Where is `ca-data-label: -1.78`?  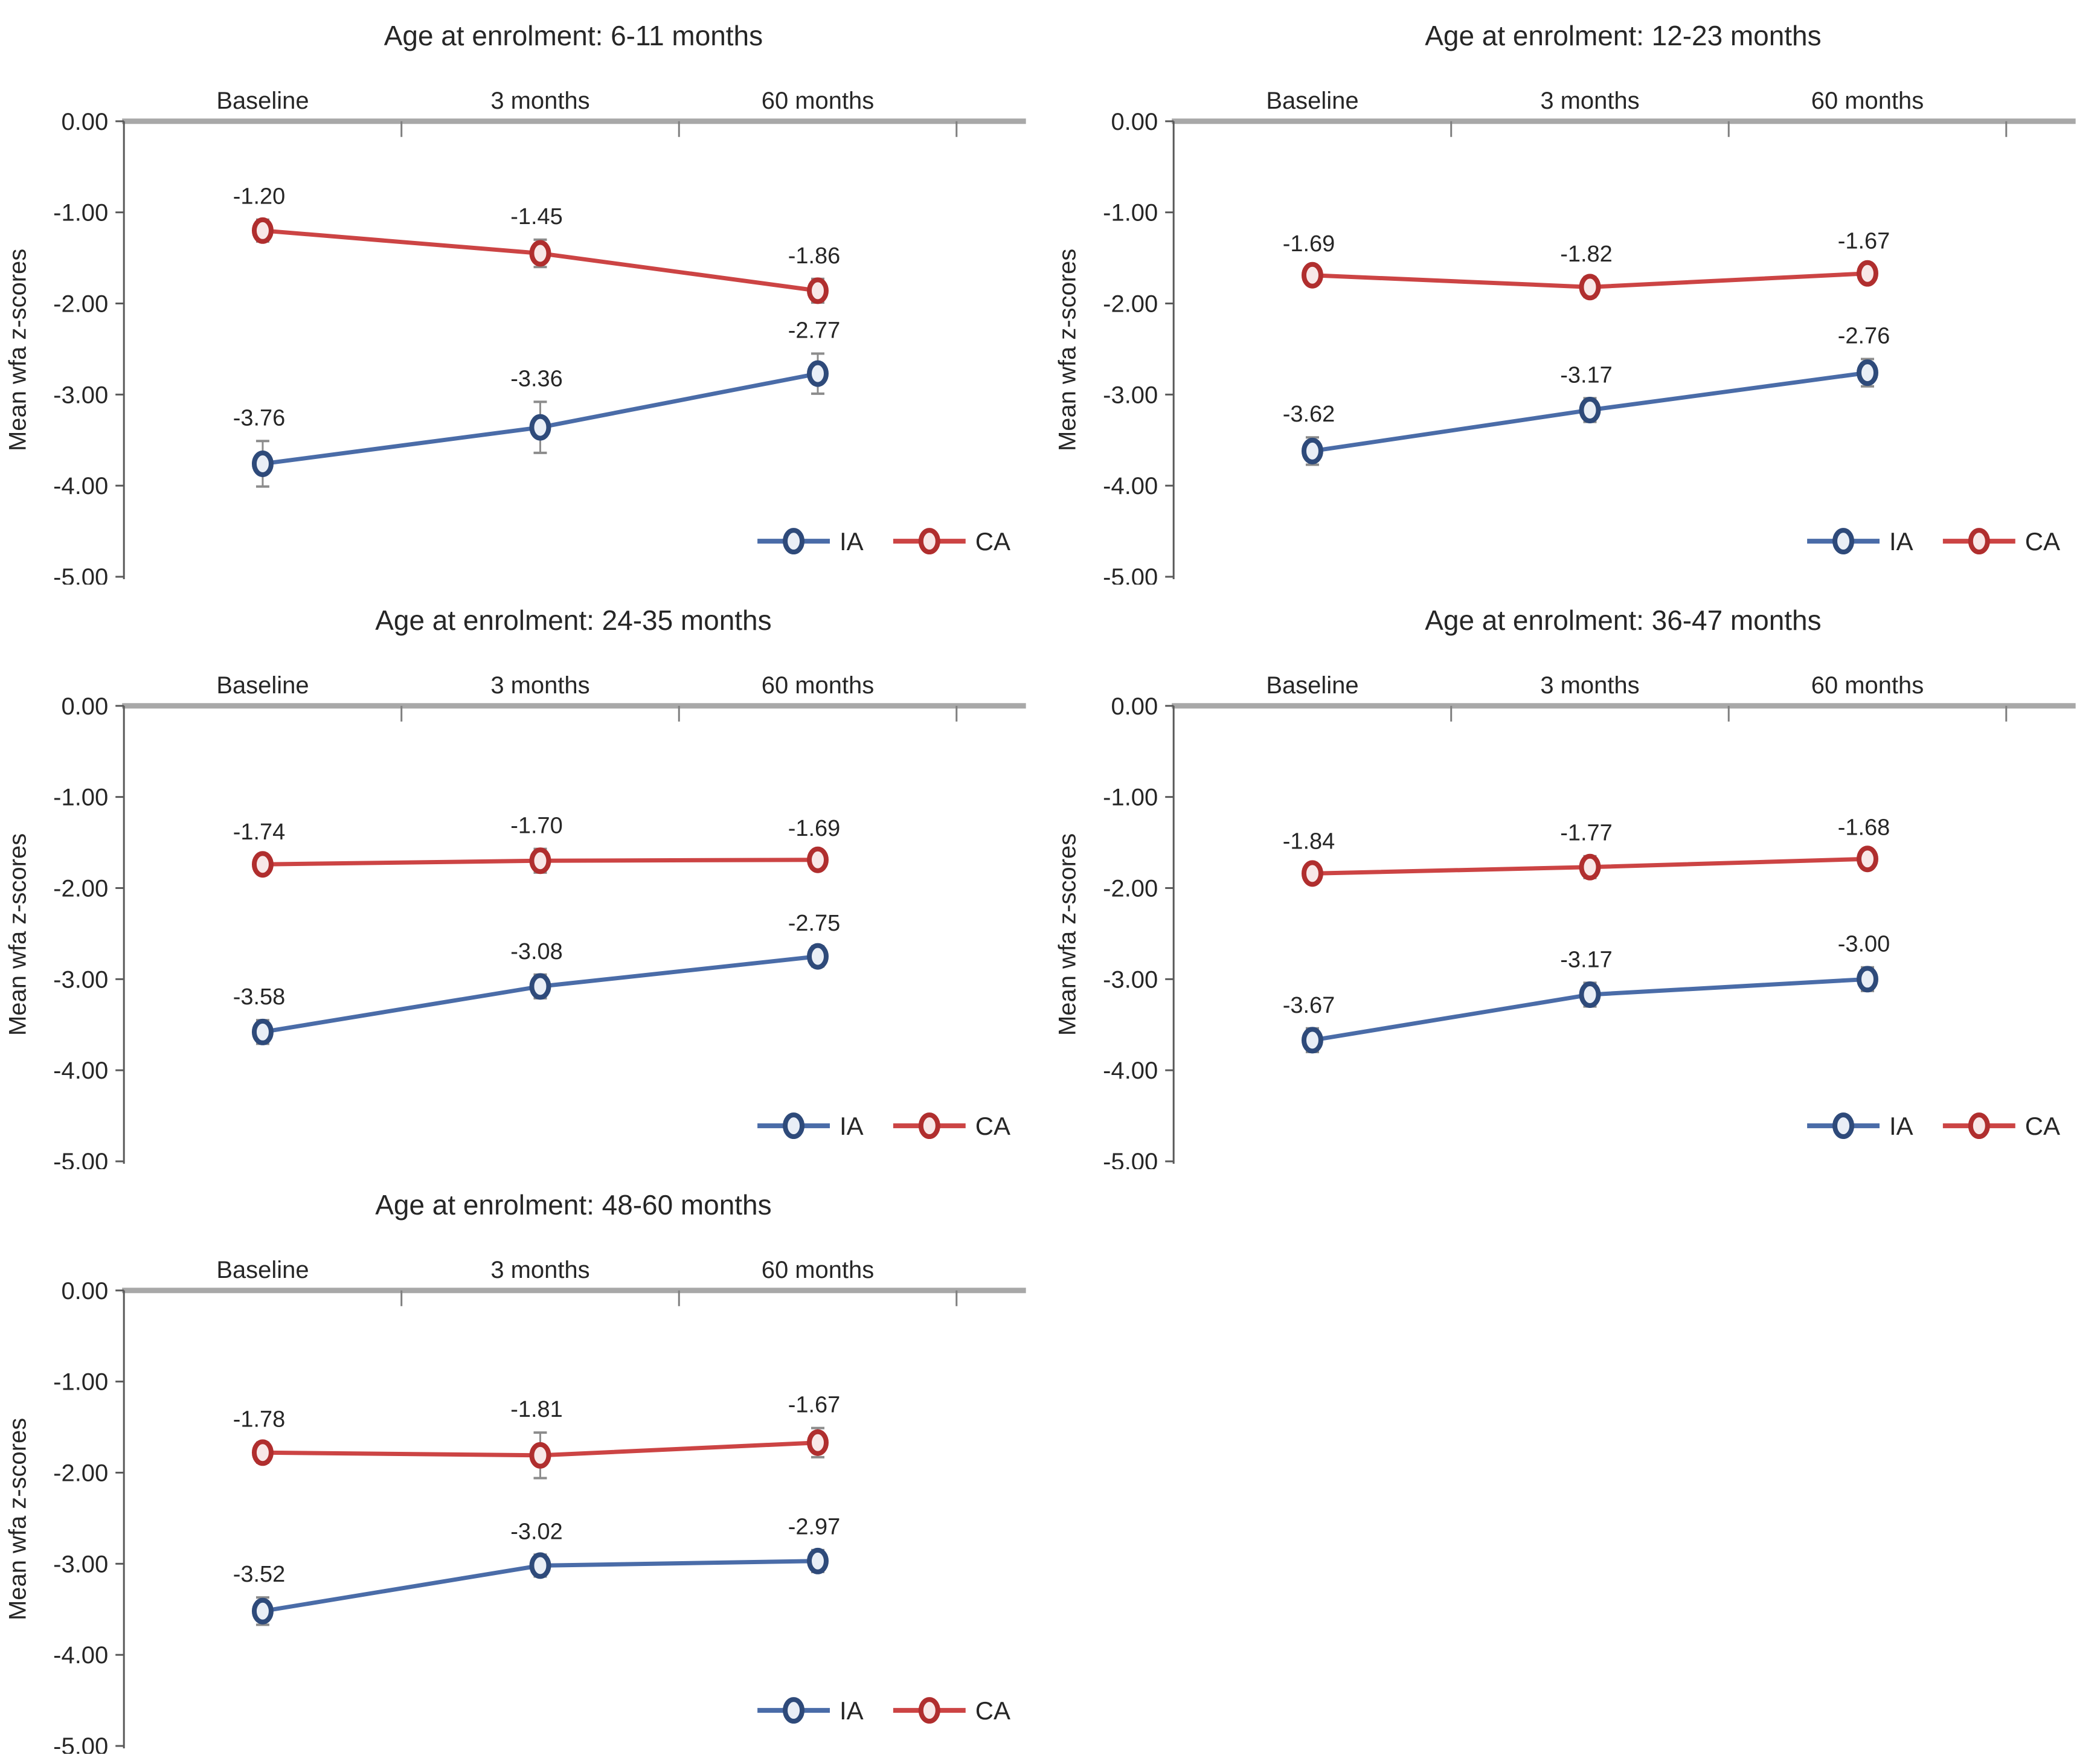 ca-data-label: -1.78 is located at coordinates (259, 1420).